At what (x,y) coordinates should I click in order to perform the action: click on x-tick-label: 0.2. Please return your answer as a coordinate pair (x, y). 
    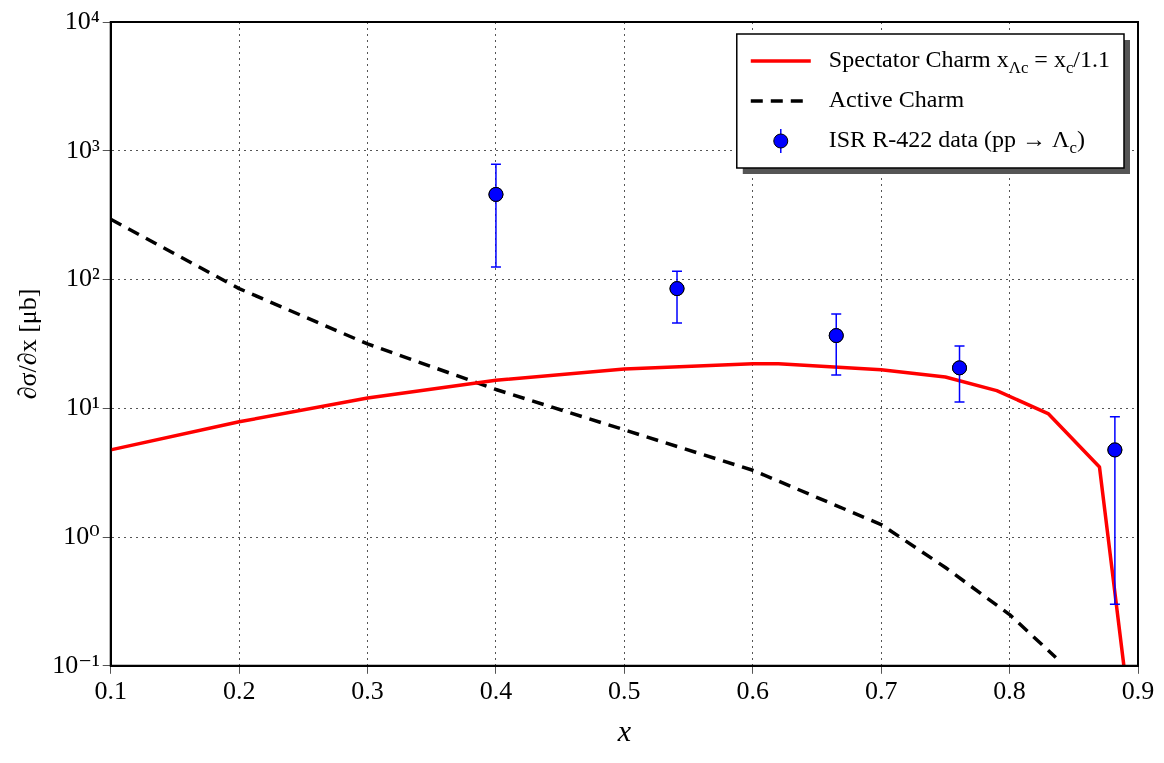
    Looking at the image, I should click on (239, 691).